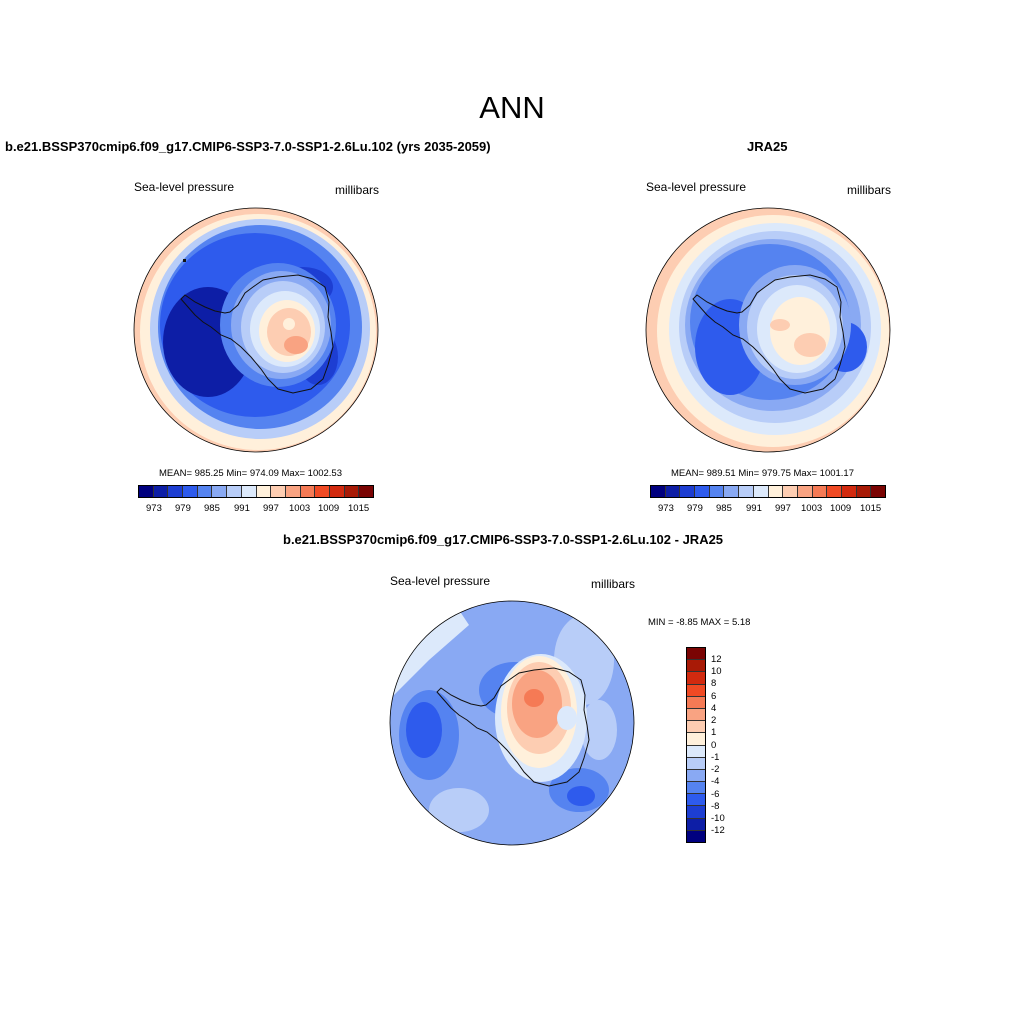 The height and width of the screenshot is (1024, 1024). I want to click on panel-1-stats: MEAN= 985.25 Min= 974.09 Max= 1002.53, so click(250, 473).